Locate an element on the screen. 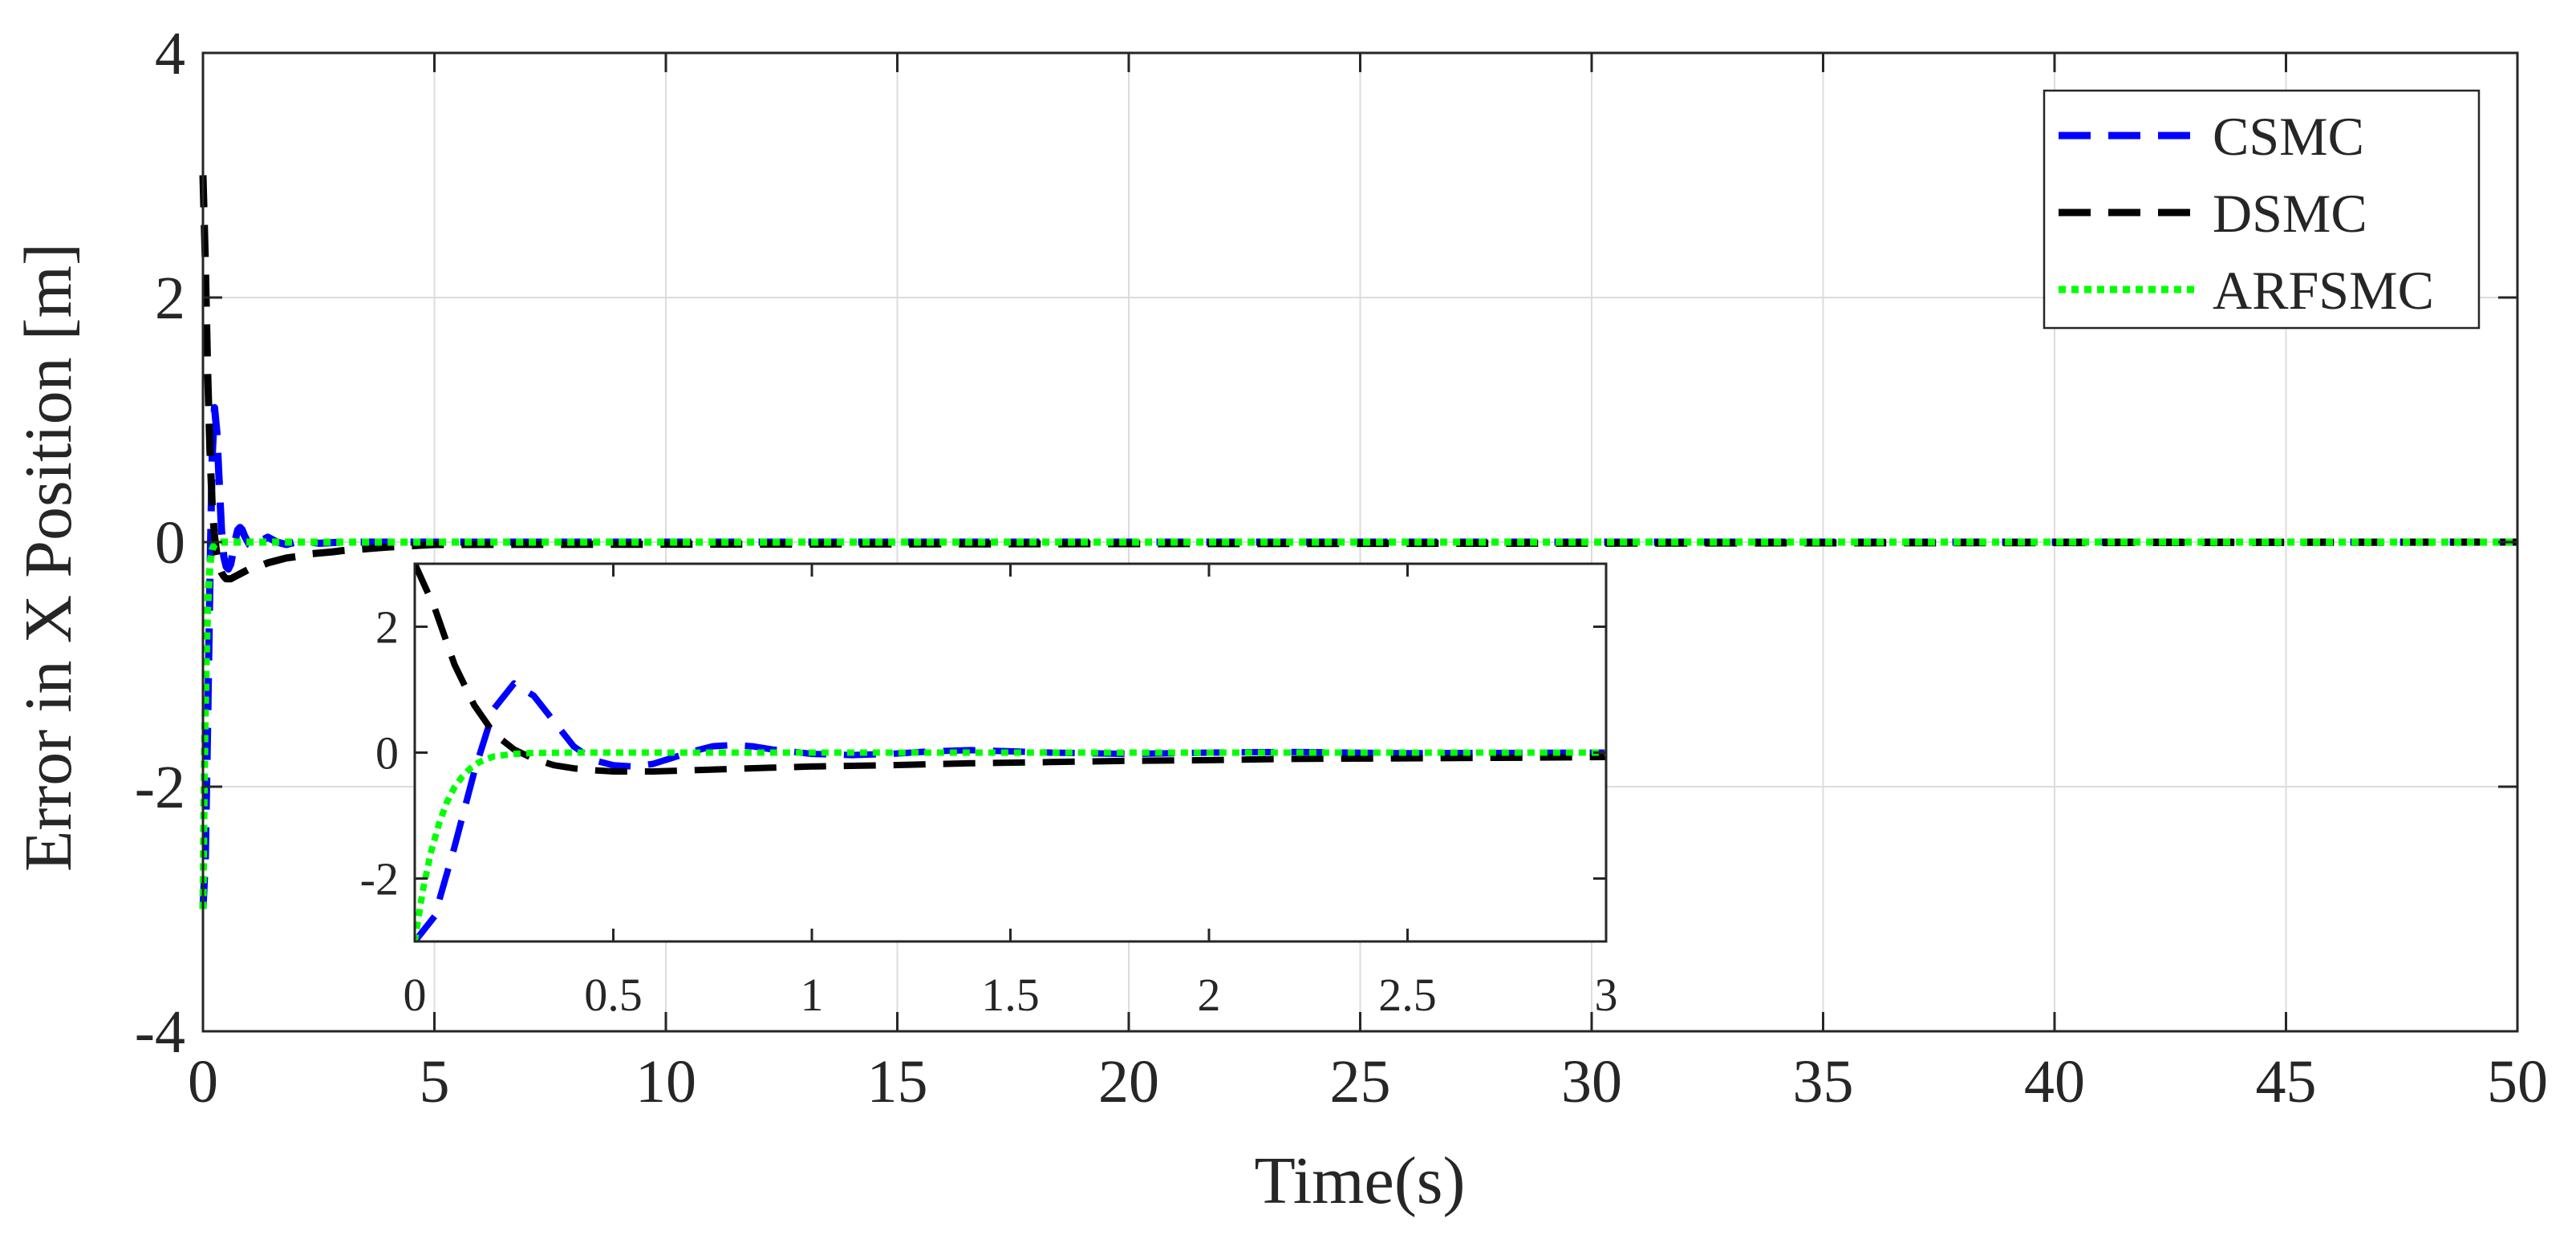  x-tick-label: 25 is located at coordinates (1360, 1081).